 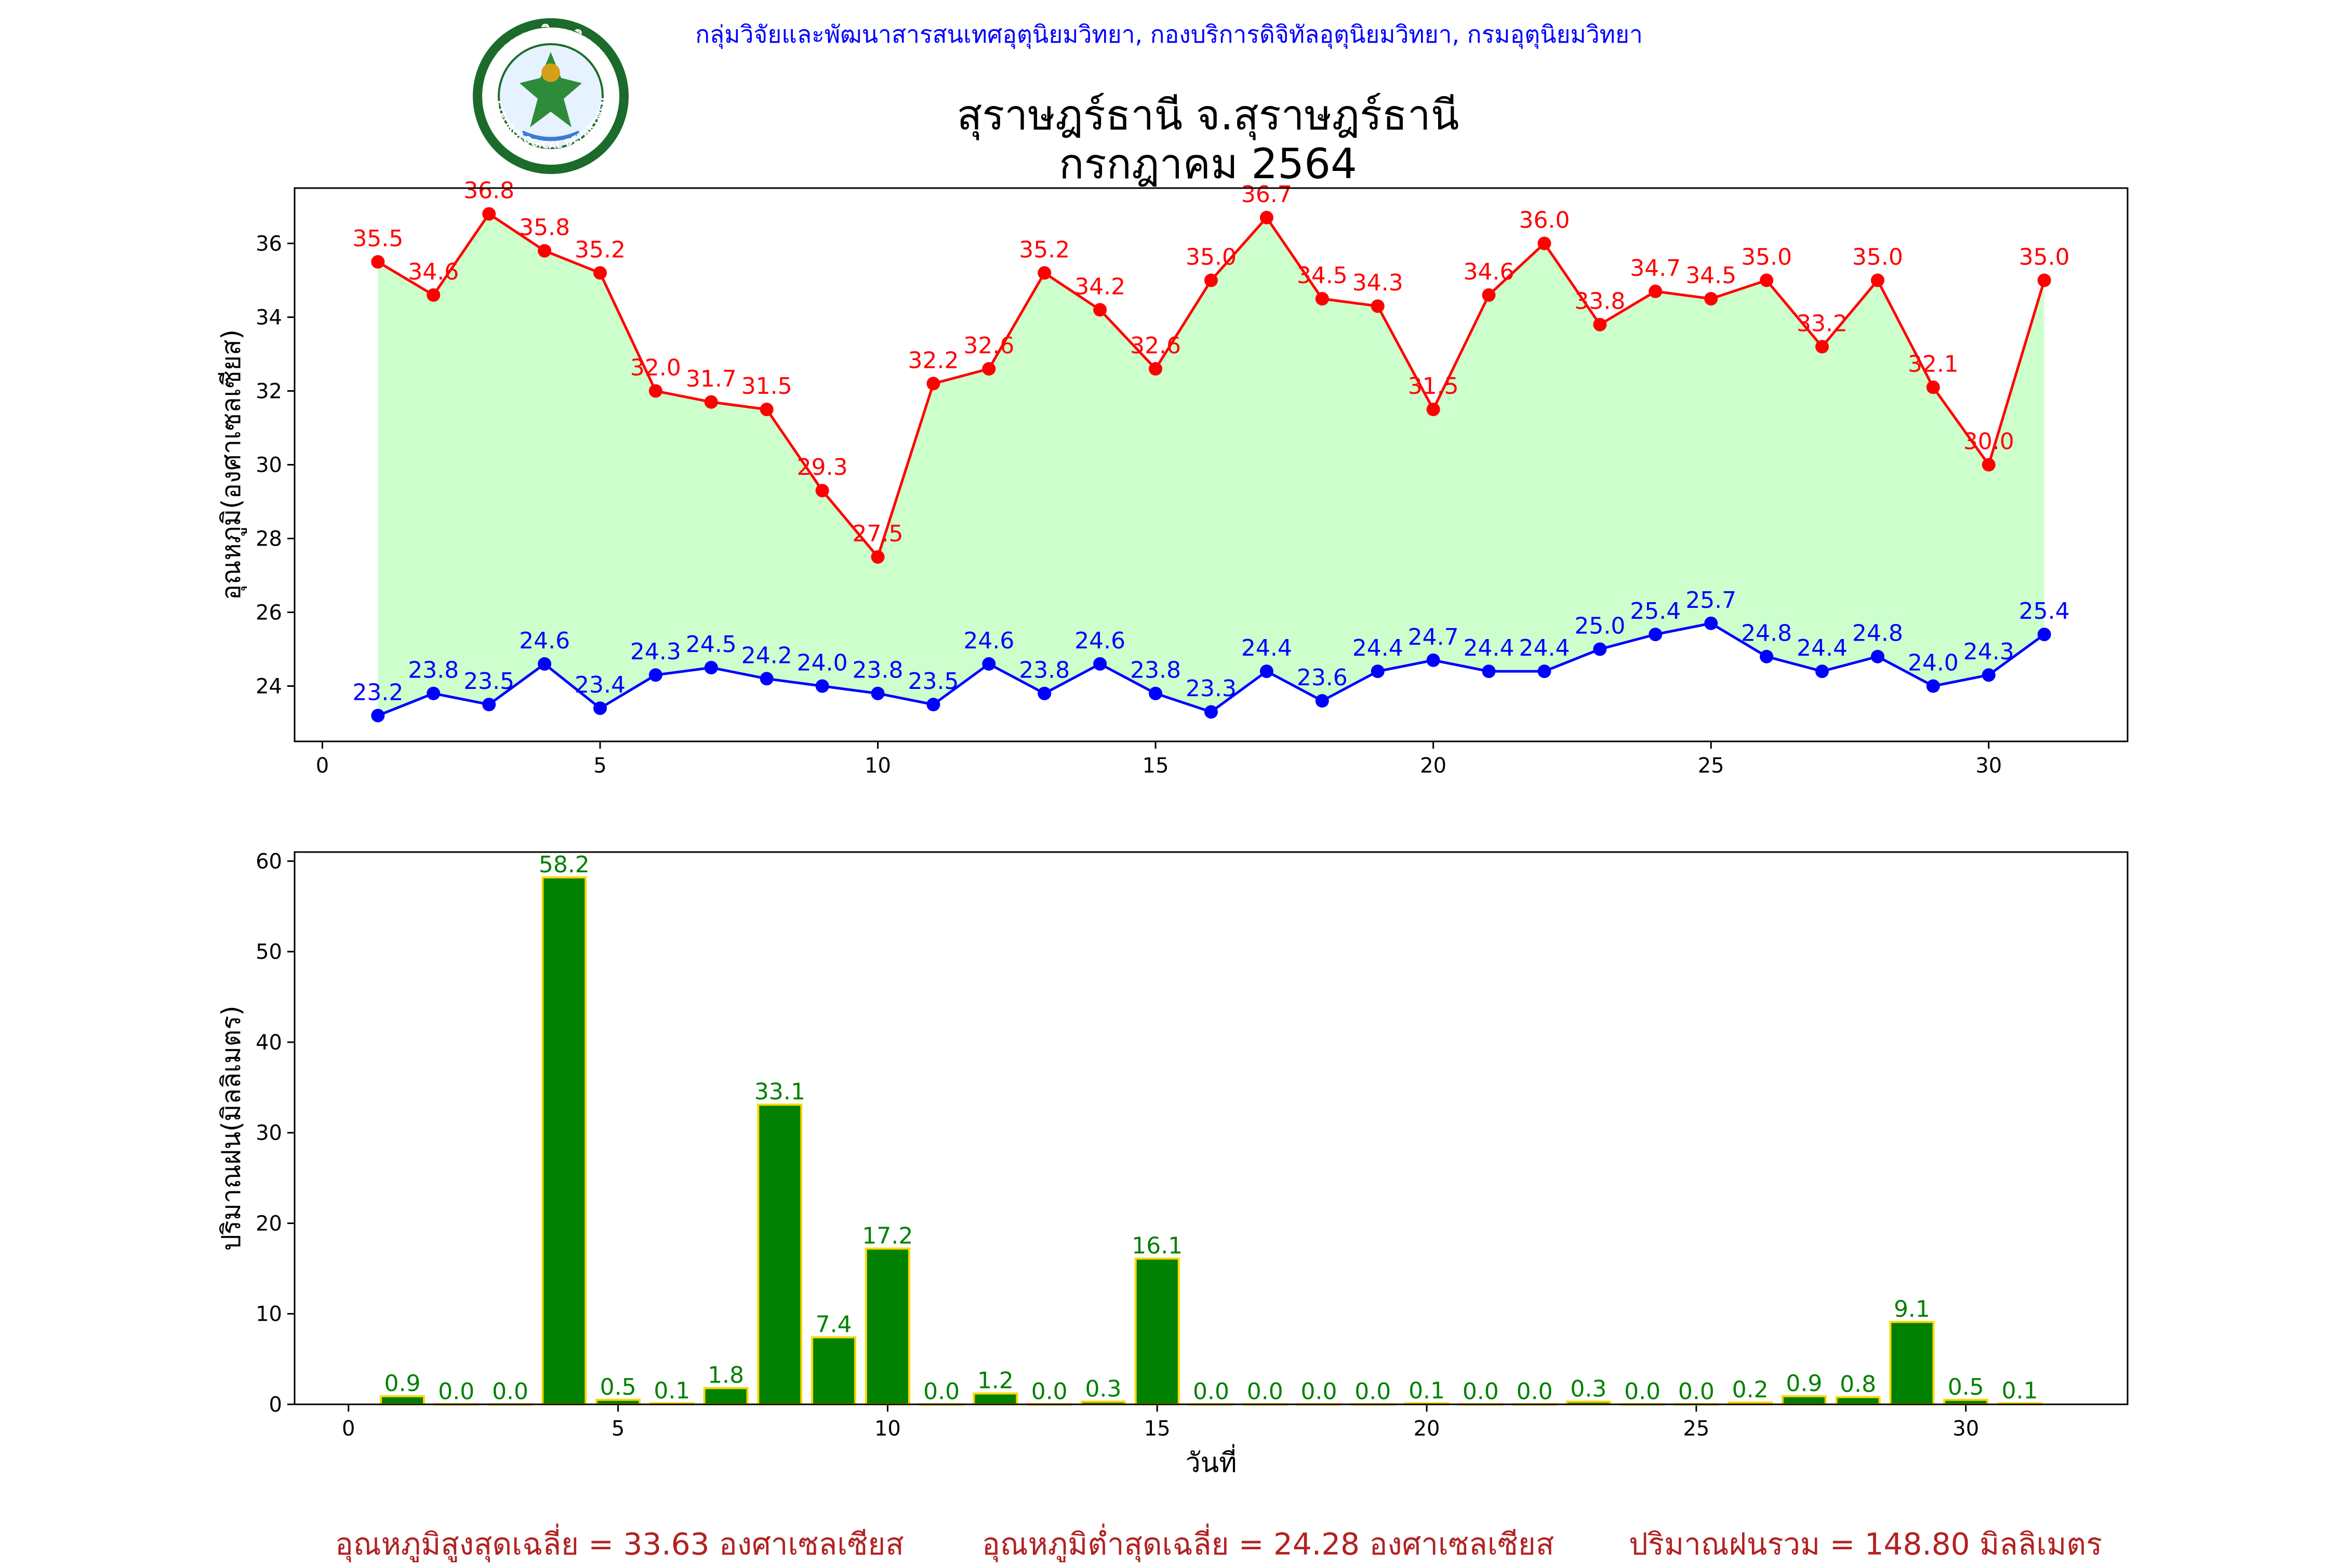 I want to click on x-tick-label: 15, so click(x=1157, y=1429).